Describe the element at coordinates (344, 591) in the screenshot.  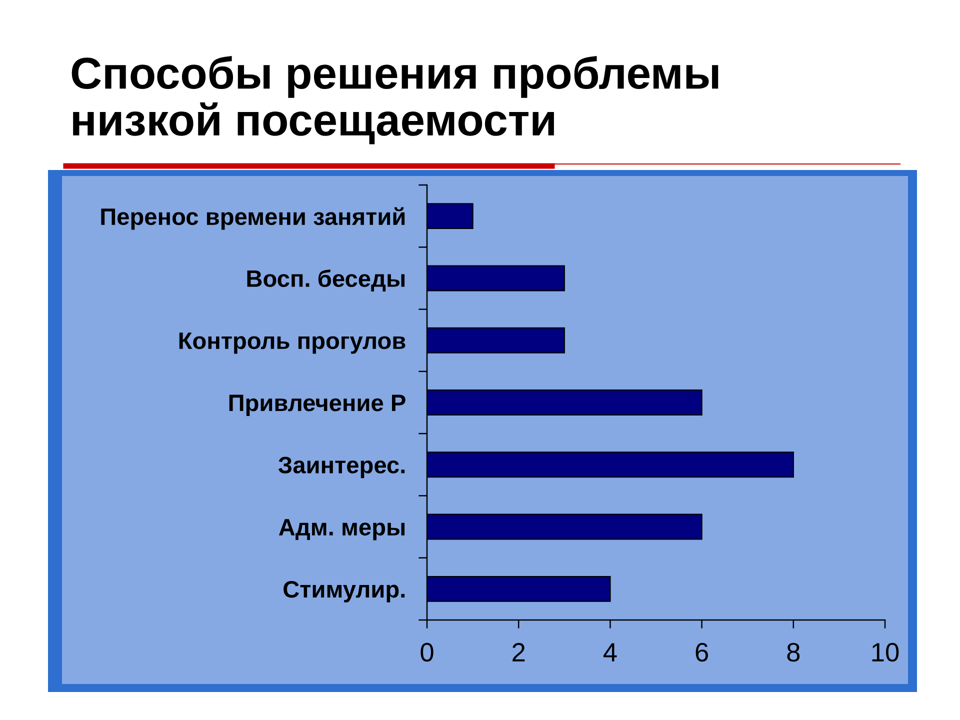
I see `y-tick-label: Стимулир.` at that location.